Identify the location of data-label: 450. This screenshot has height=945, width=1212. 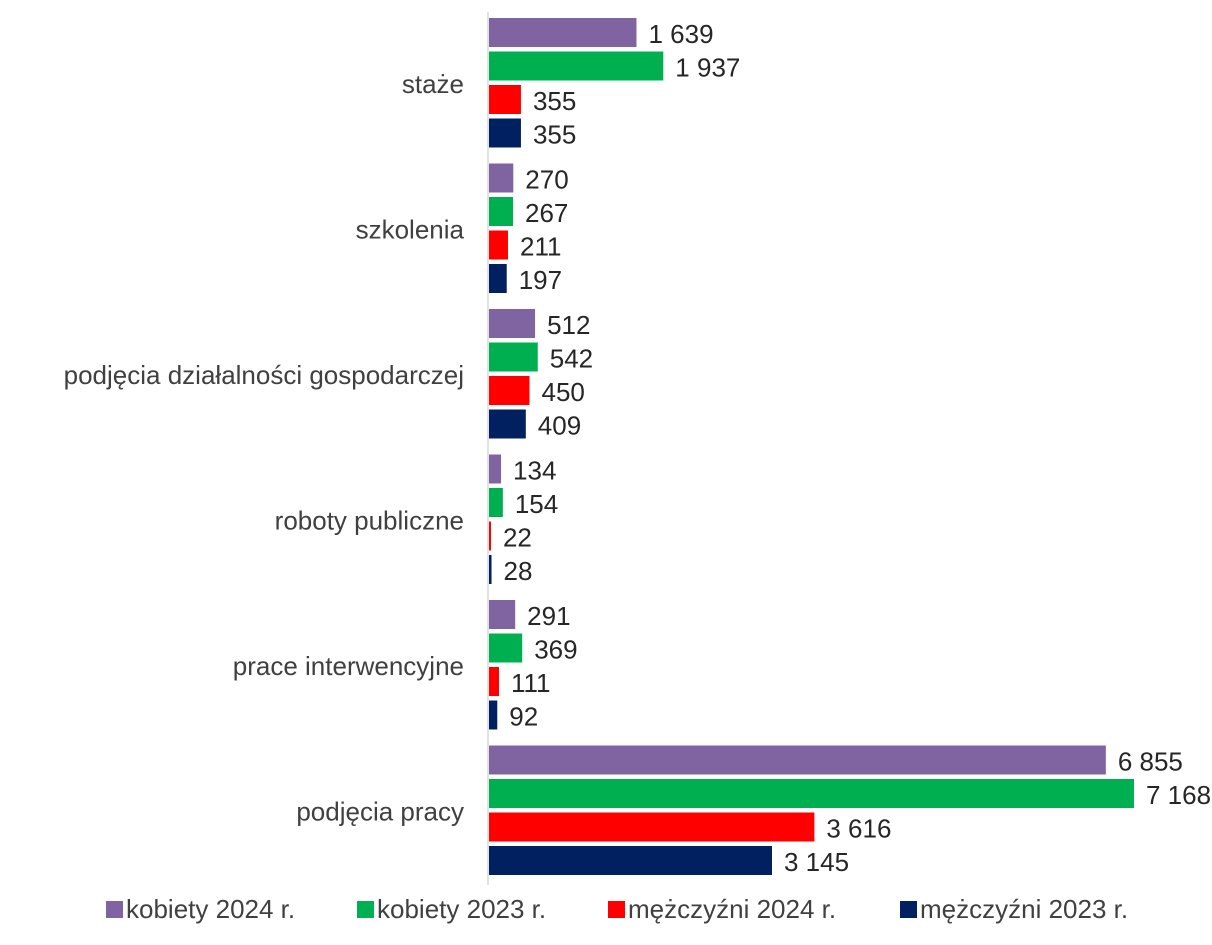
(562, 392).